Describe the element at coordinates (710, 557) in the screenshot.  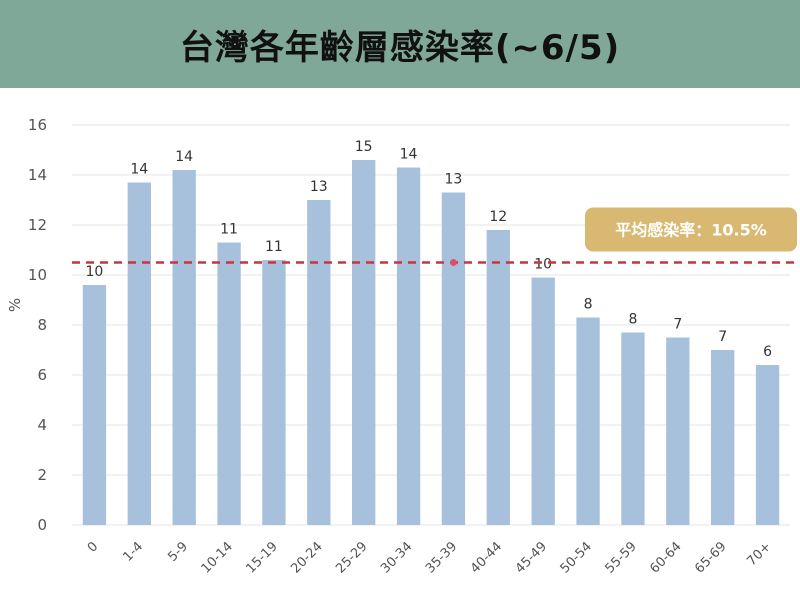
I see `x-tick-label: 65-69` at that location.